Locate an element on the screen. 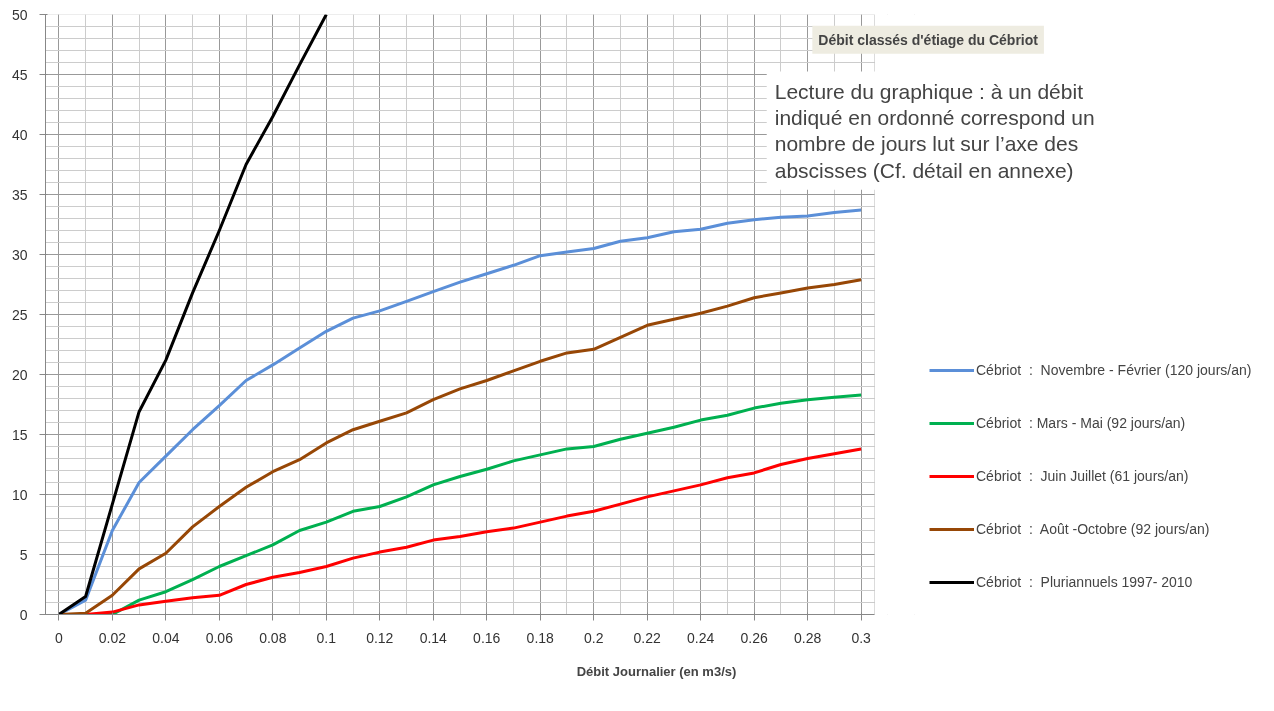 The width and height of the screenshot is (1274, 711). y-tick-label: 40 is located at coordinates (19, 134).